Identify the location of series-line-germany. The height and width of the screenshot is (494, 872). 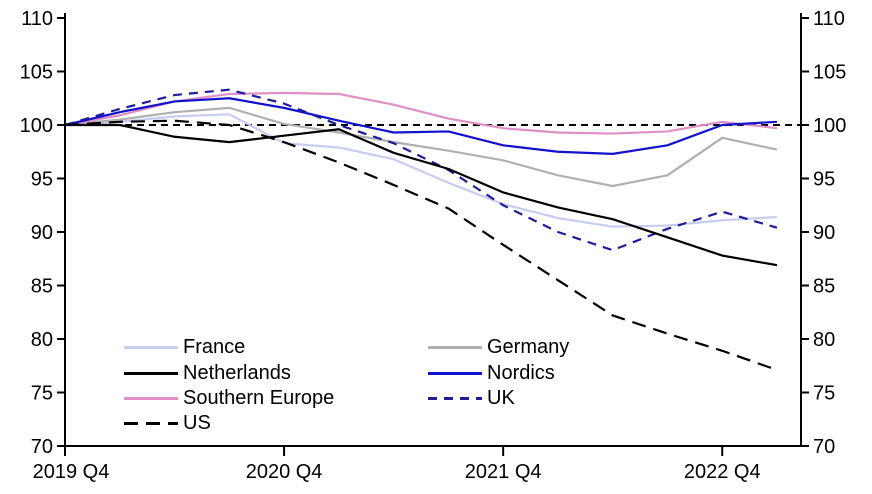
(421, 147).